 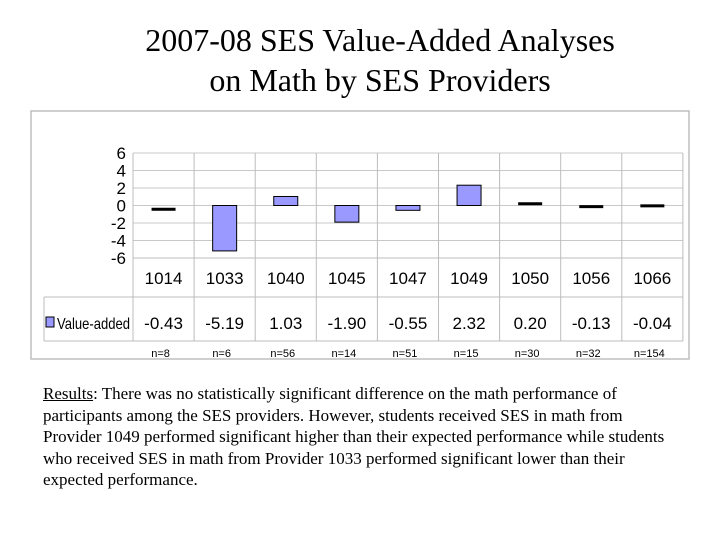 What do you see at coordinates (649, 354) in the screenshot?
I see `n-label: n=154` at bounding box center [649, 354].